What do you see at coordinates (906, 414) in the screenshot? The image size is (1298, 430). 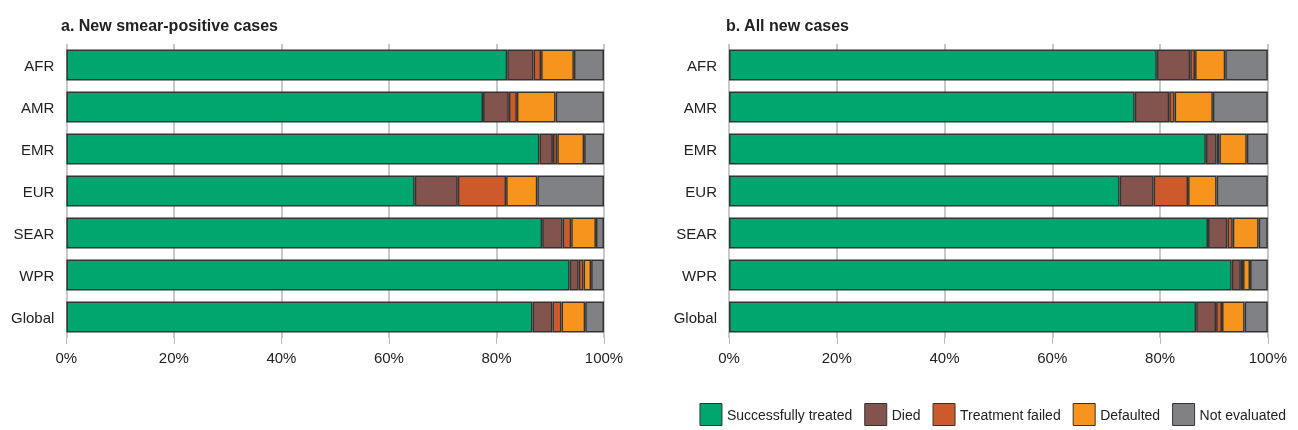 I see `legend-label: Died` at bounding box center [906, 414].